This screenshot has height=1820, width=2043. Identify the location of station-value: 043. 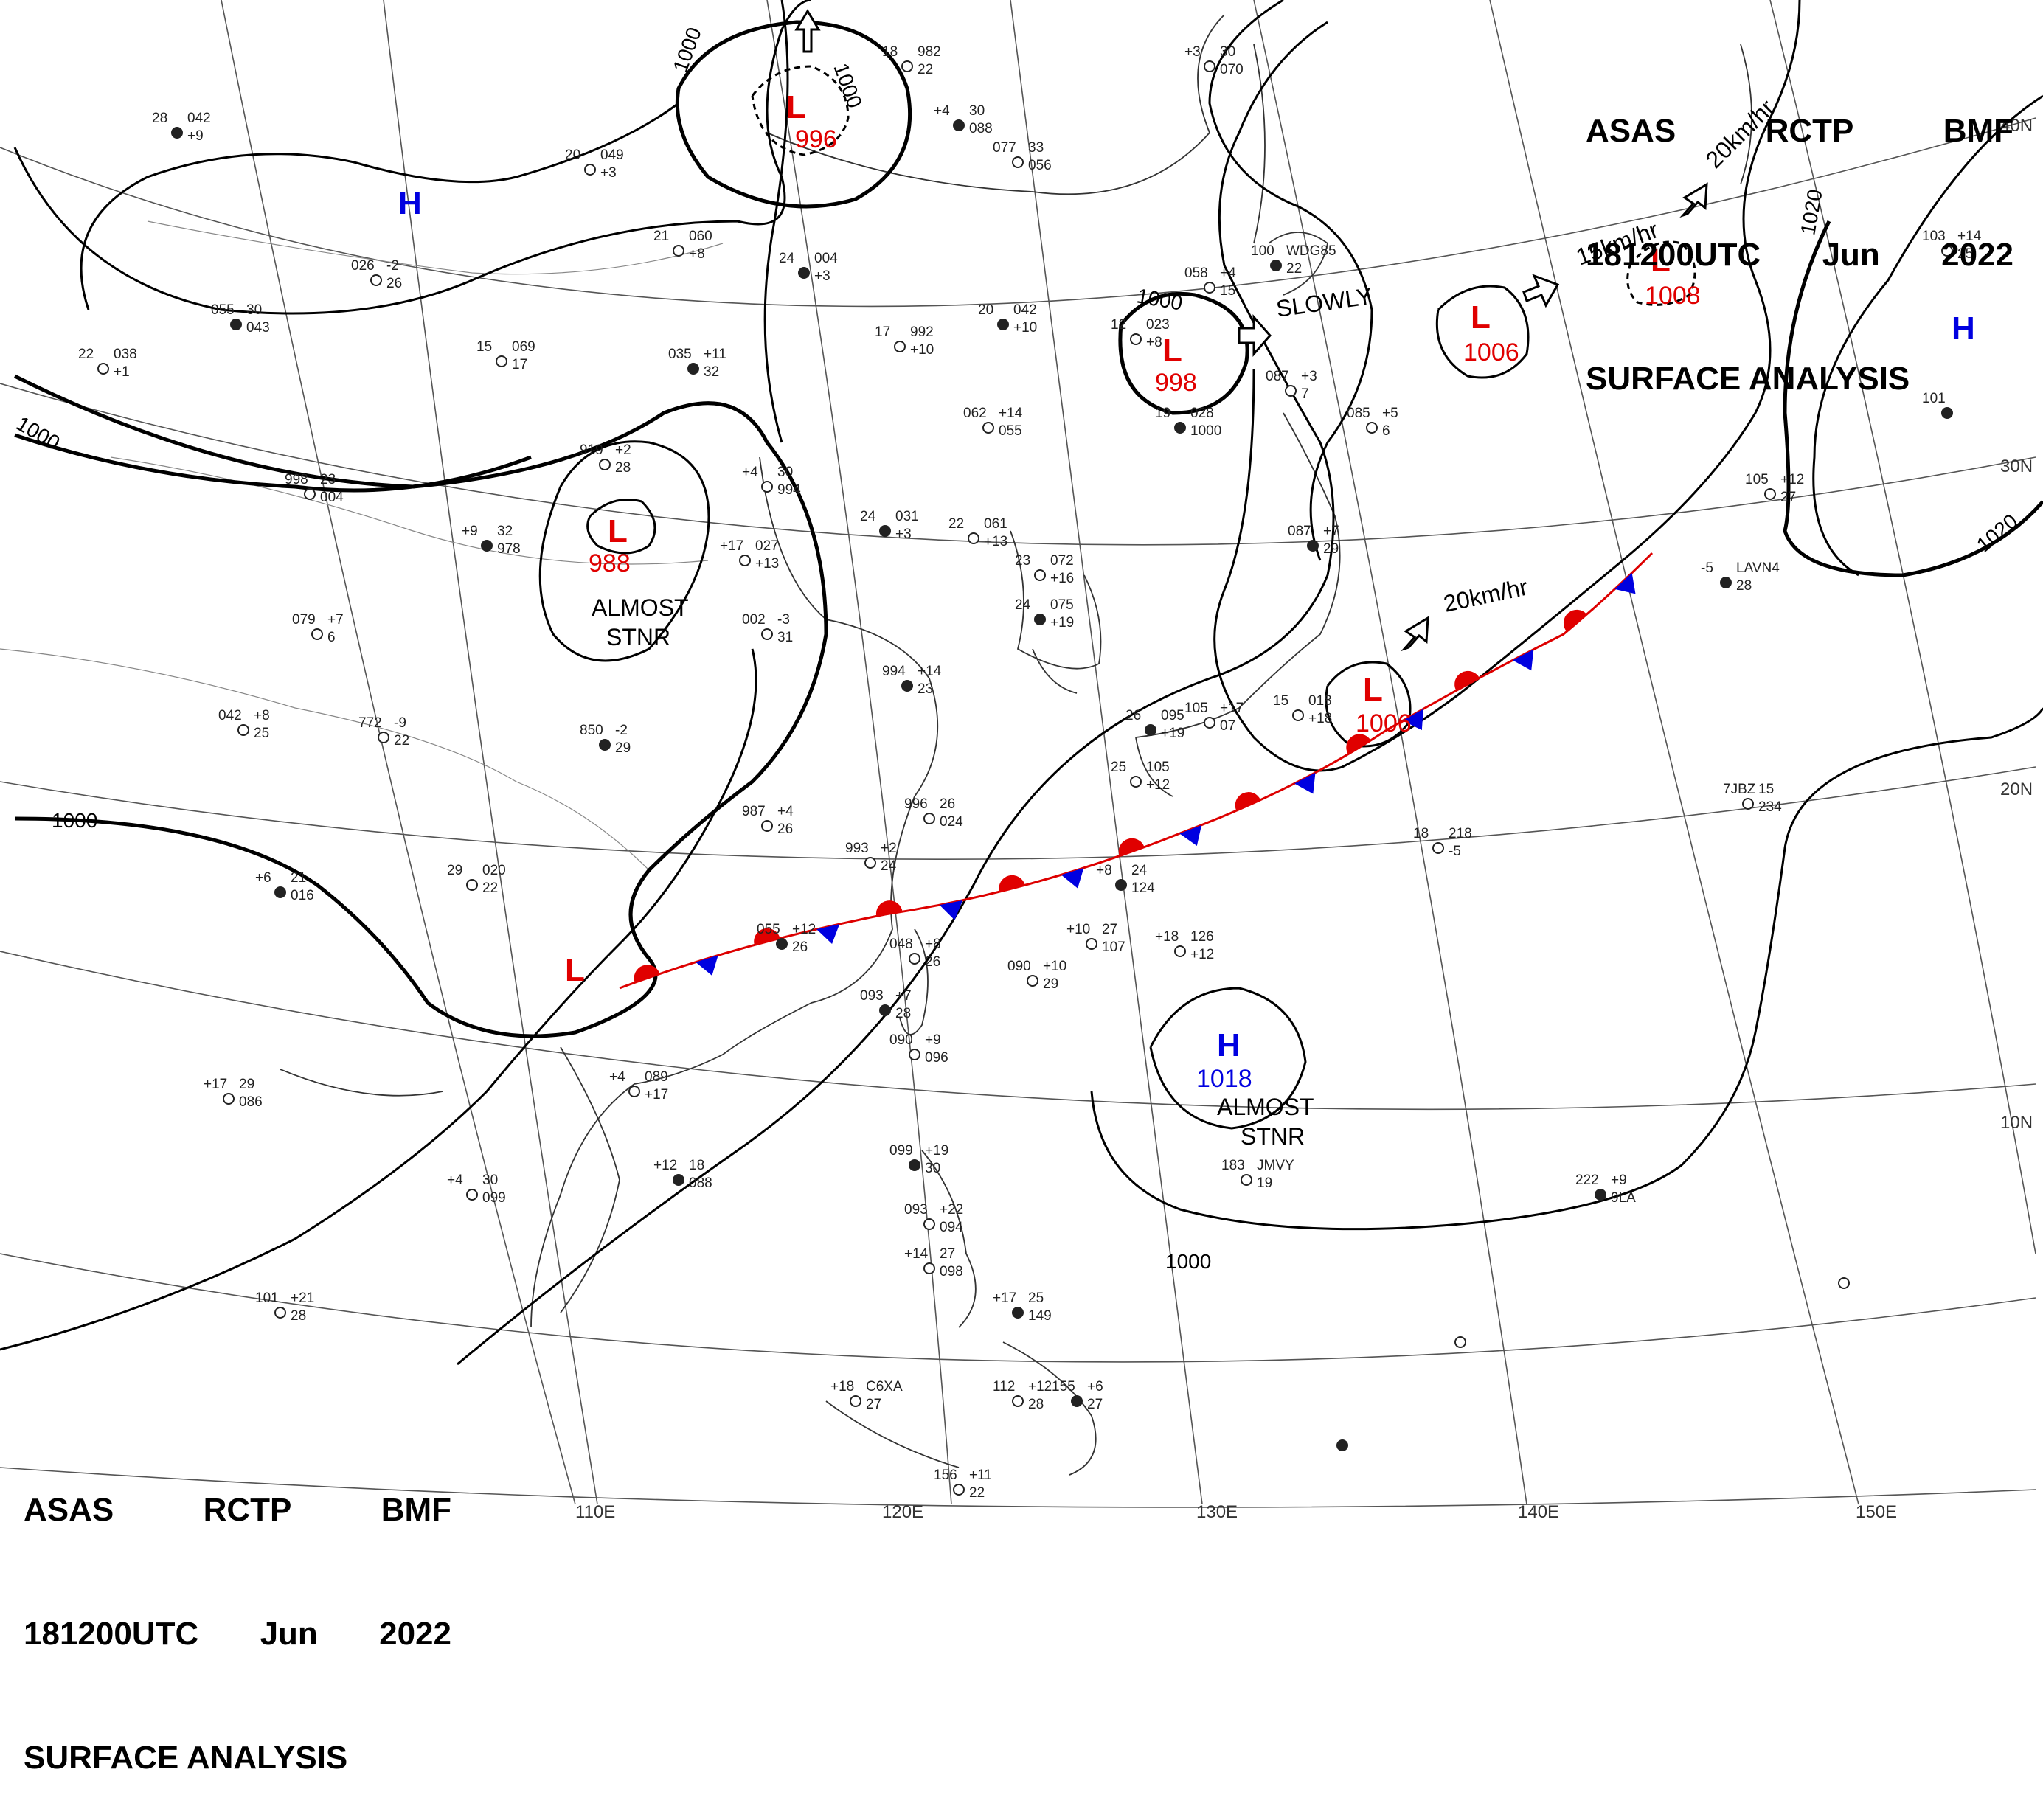
(258, 328).